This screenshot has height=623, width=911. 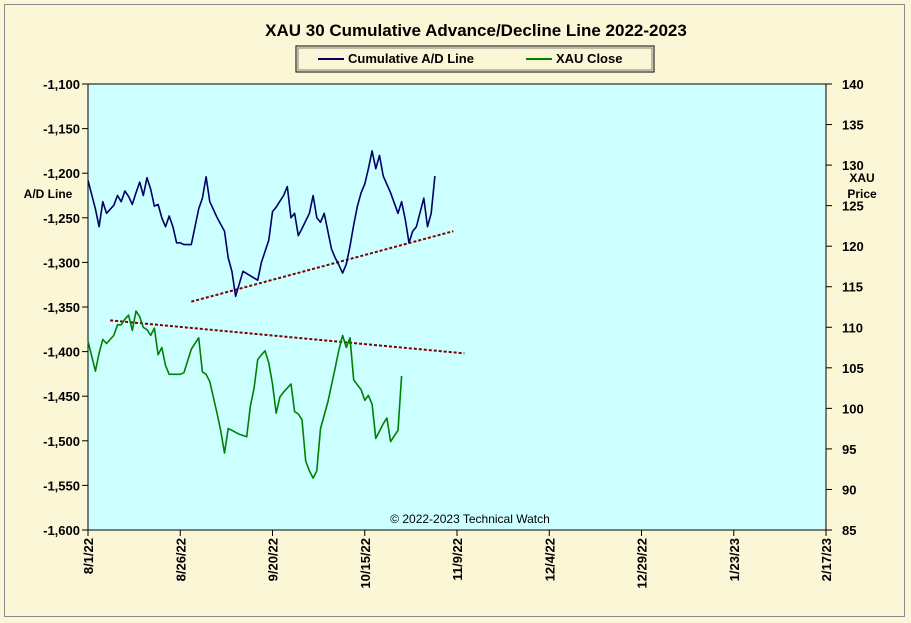 I want to click on left-axis-label: A/D Line, so click(x=48, y=194).